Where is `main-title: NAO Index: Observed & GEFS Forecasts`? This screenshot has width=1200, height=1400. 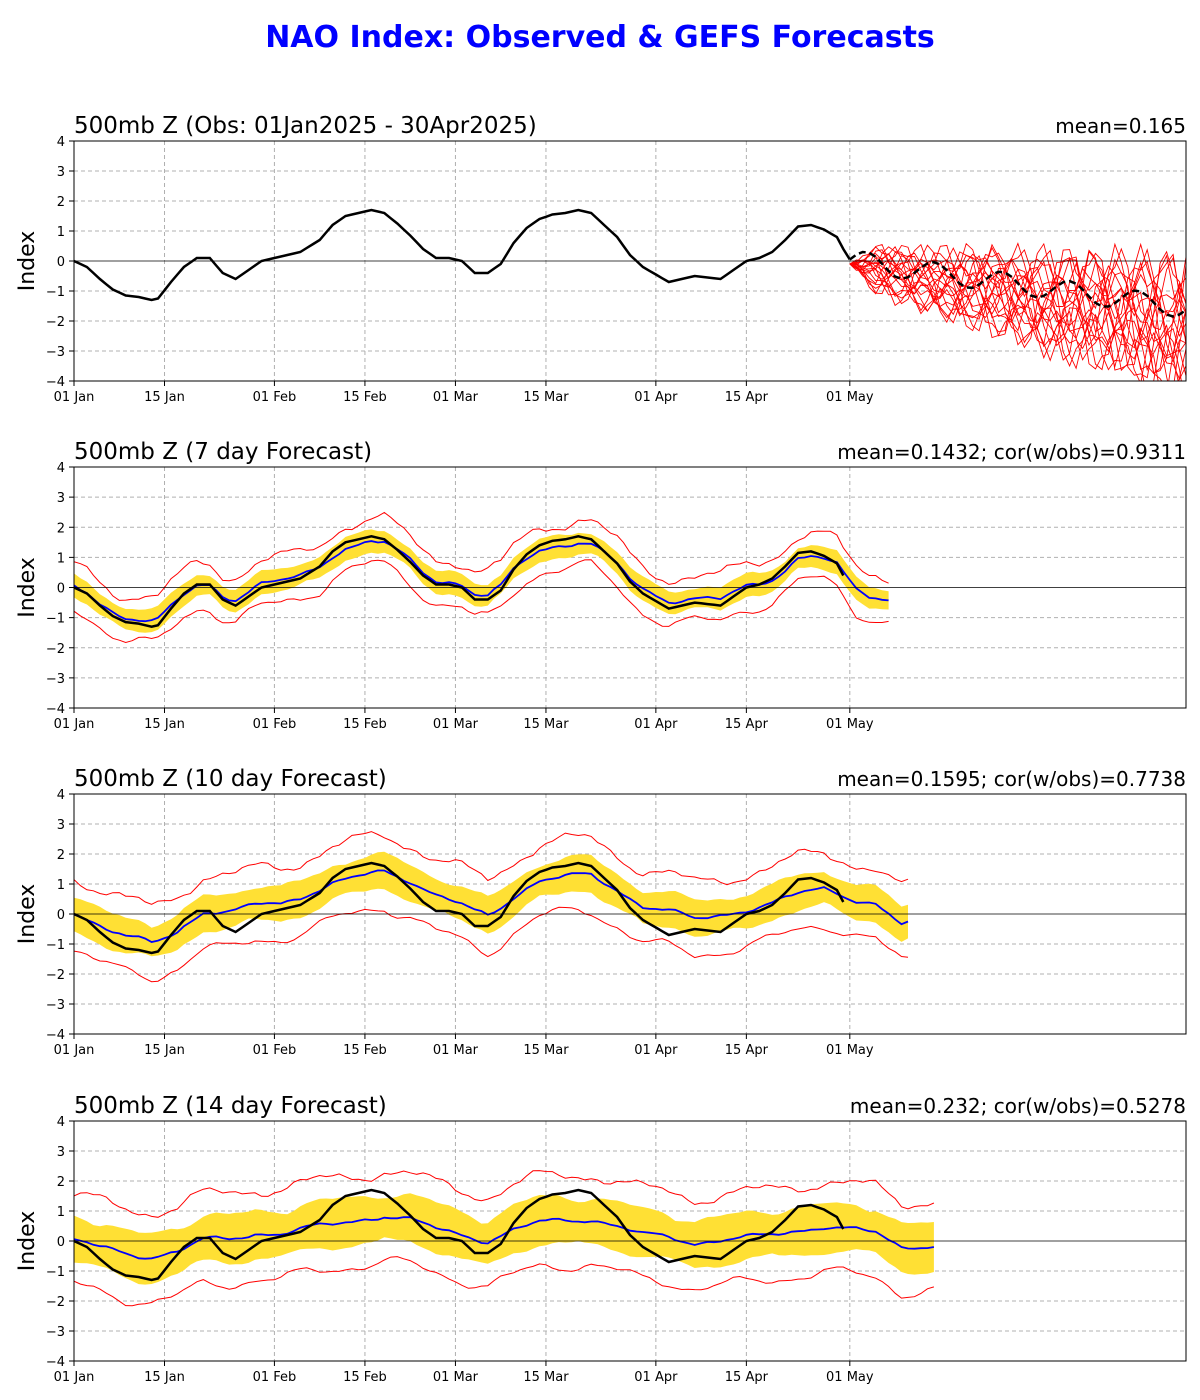
main-title: NAO Index: Observed & GEFS Forecasts is located at coordinates (600, 37).